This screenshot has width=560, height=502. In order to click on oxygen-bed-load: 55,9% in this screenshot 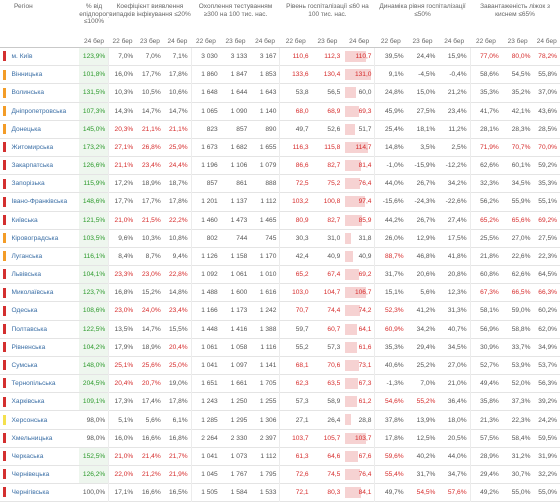, I will do `click(521, 202)`.